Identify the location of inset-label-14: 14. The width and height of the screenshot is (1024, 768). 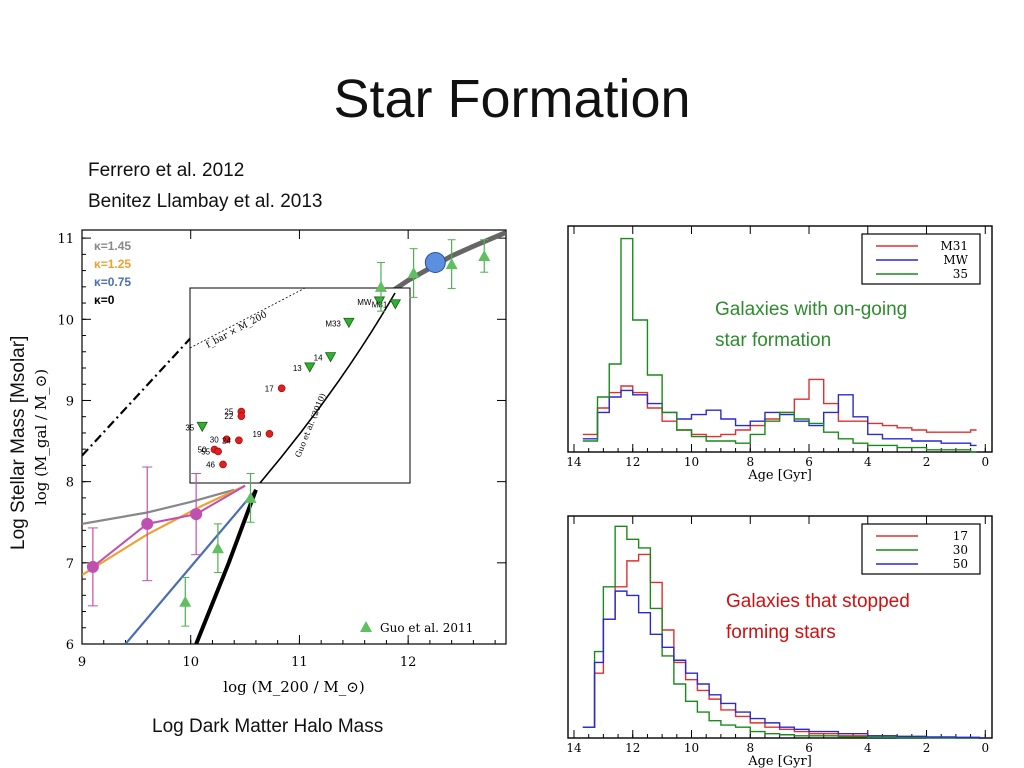
(318, 358).